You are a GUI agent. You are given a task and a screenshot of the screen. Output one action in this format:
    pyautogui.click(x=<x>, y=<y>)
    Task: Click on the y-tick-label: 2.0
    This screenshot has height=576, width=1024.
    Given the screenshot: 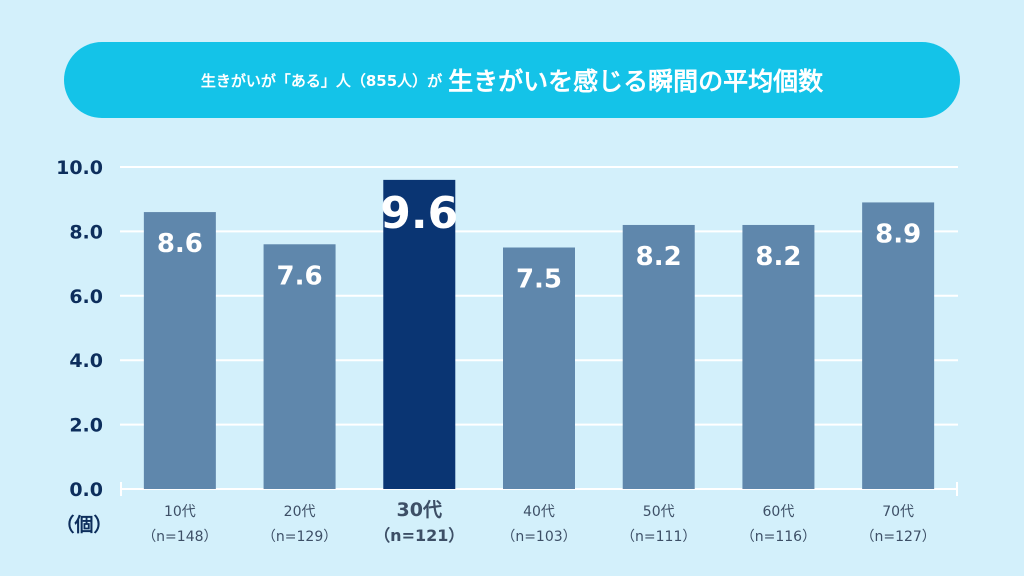 What is the action you would take?
    pyautogui.click(x=86, y=426)
    